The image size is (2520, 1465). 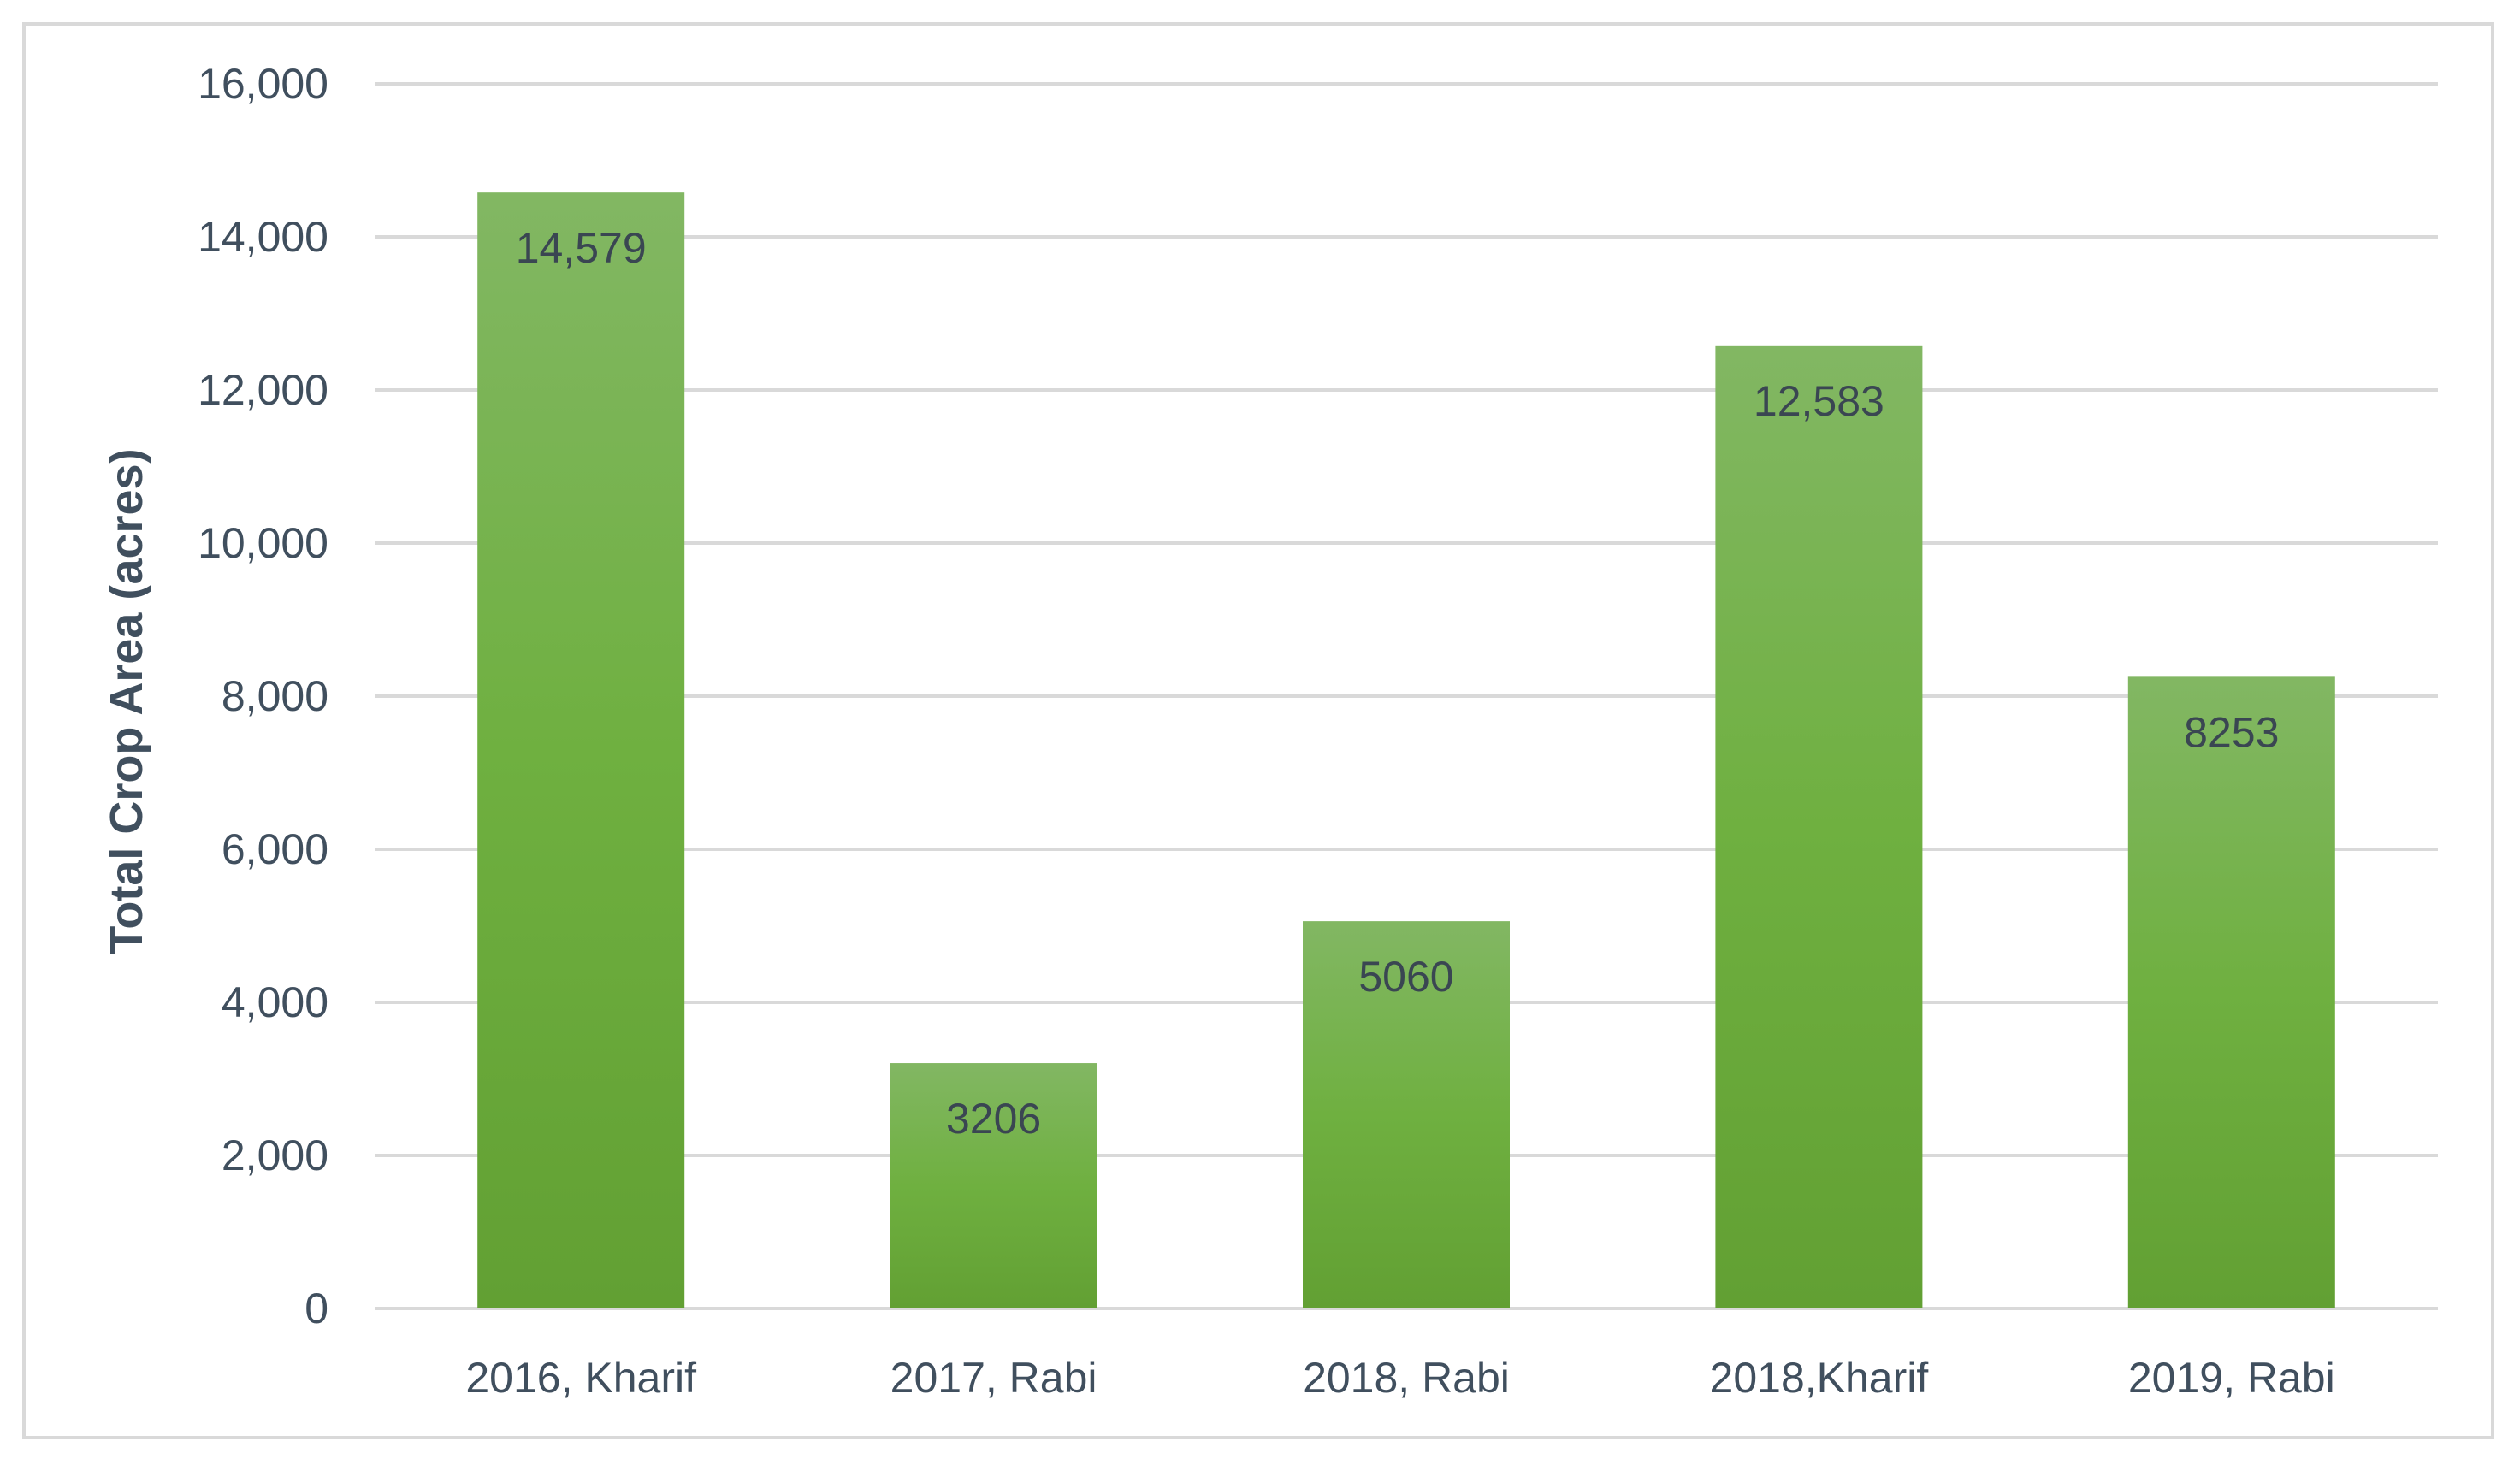 What do you see at coordinates (582, 248) in the screenshot?
I see `bar-data-label: 14,579` at bounding box center [582, 248].